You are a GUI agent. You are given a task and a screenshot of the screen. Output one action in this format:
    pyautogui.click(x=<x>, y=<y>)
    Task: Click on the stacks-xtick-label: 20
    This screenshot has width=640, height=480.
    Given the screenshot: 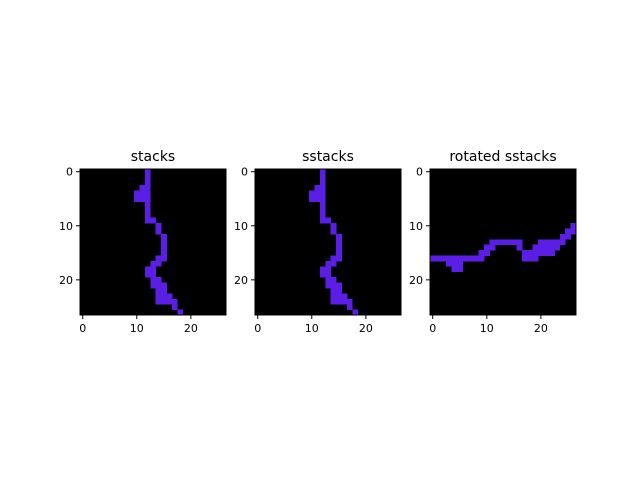 What is the action you would take?
    pyautogui.click(x=191, y=328)
    